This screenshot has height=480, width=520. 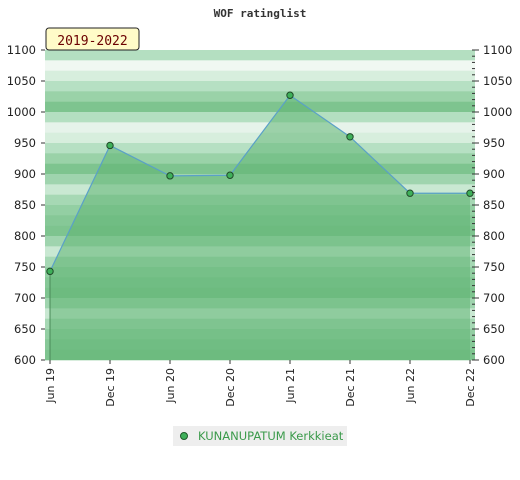 What do you see at coordinates (260, 13) in the screenshot?
I see `chart-title: WOF ratinglist` at bounding box center [260, 13].